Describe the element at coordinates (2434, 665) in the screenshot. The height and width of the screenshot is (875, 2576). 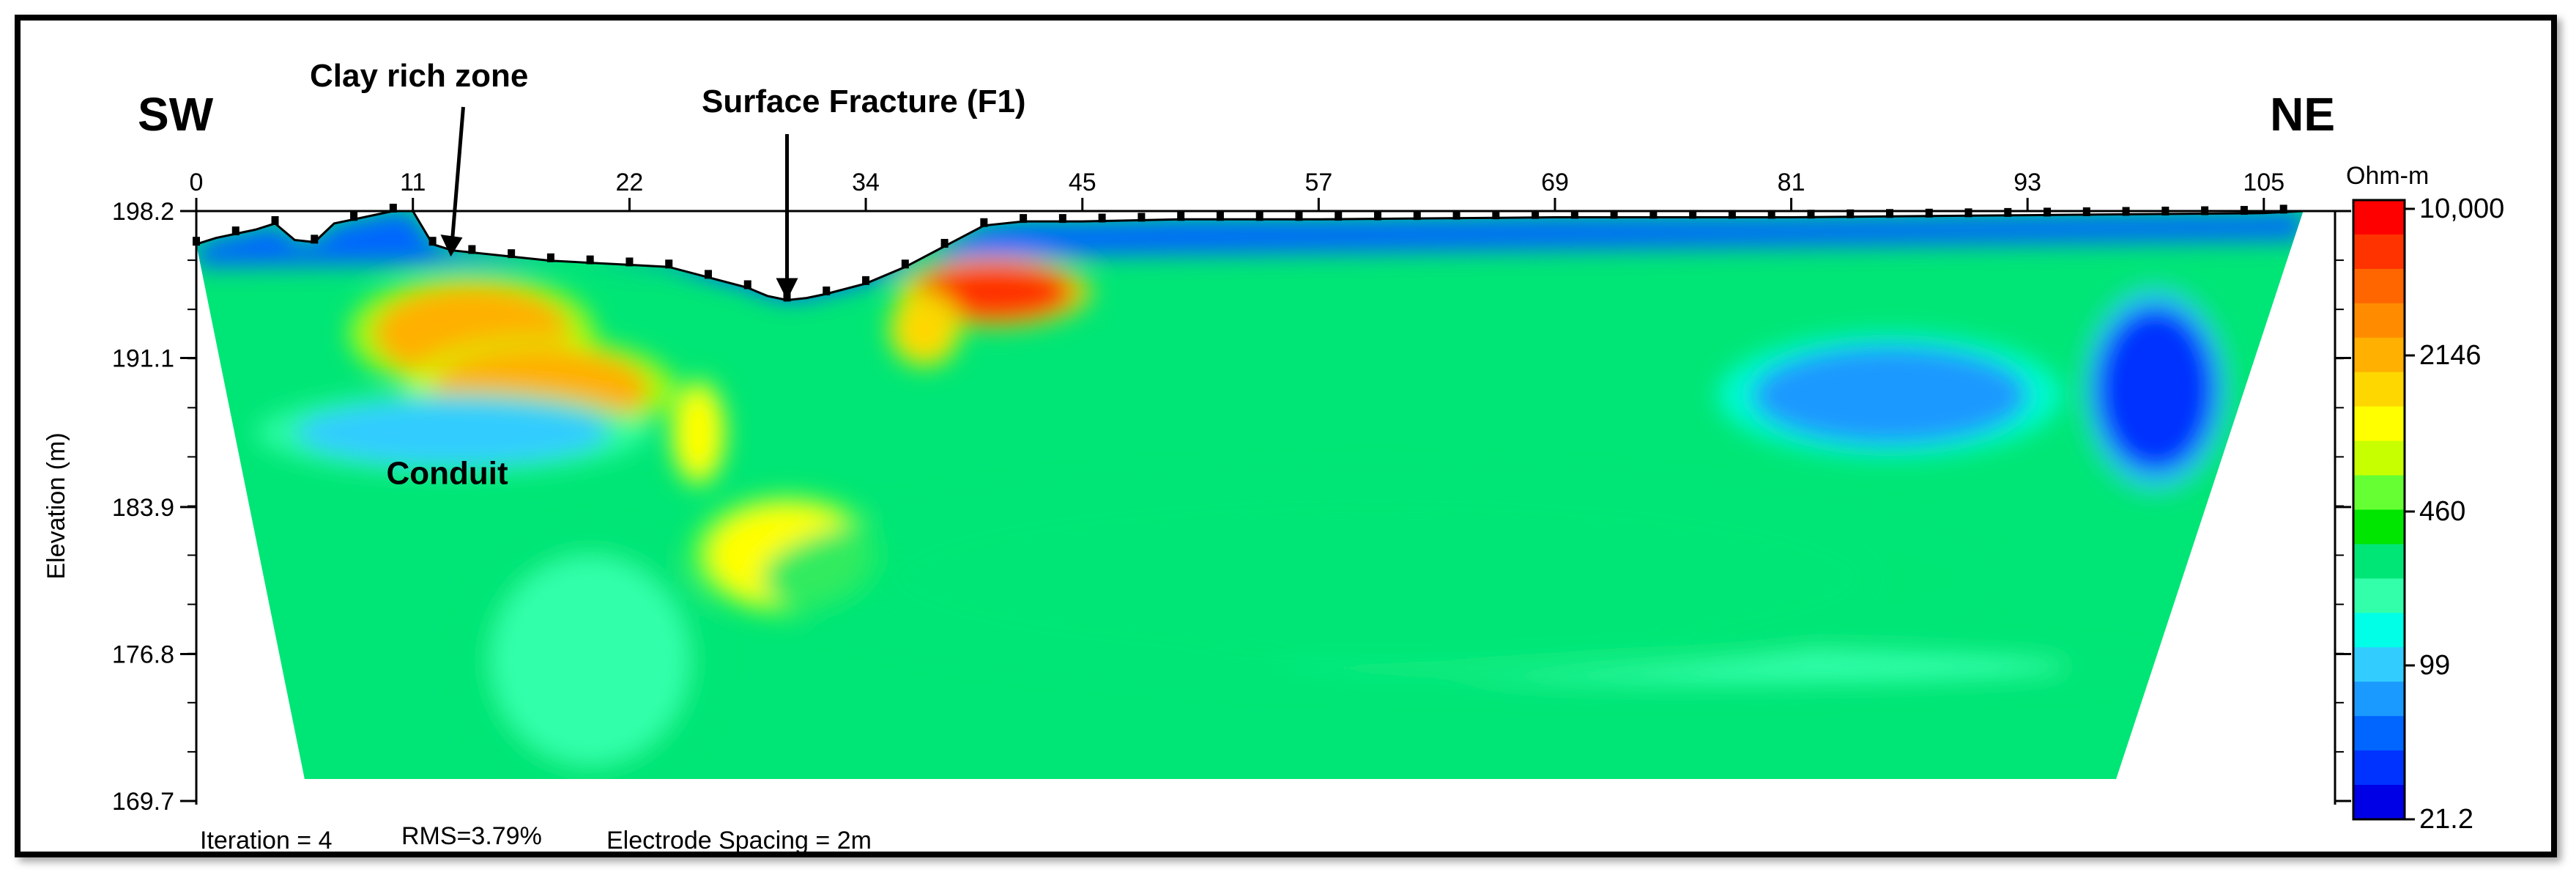
I see `colorbar-label: 99` at that location.